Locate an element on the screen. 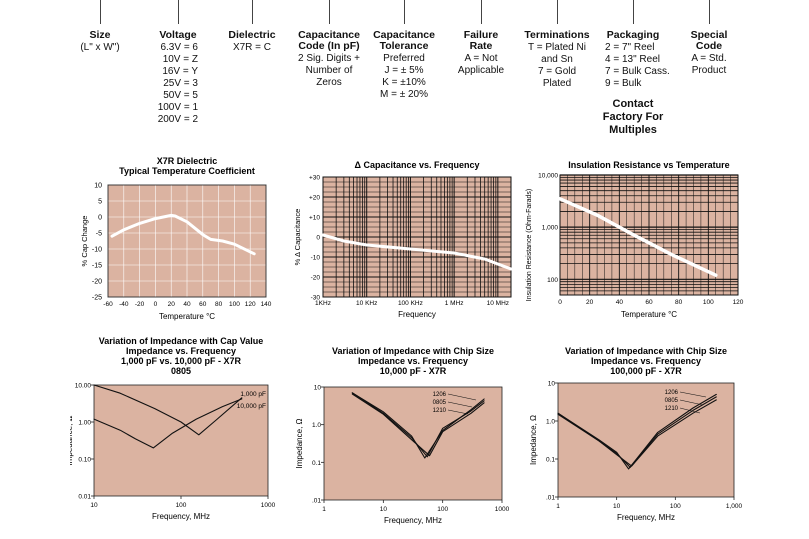 The height and width of the screenshot is (539, 809). column-value: 16V = Y is located at coordinates (180, 71).